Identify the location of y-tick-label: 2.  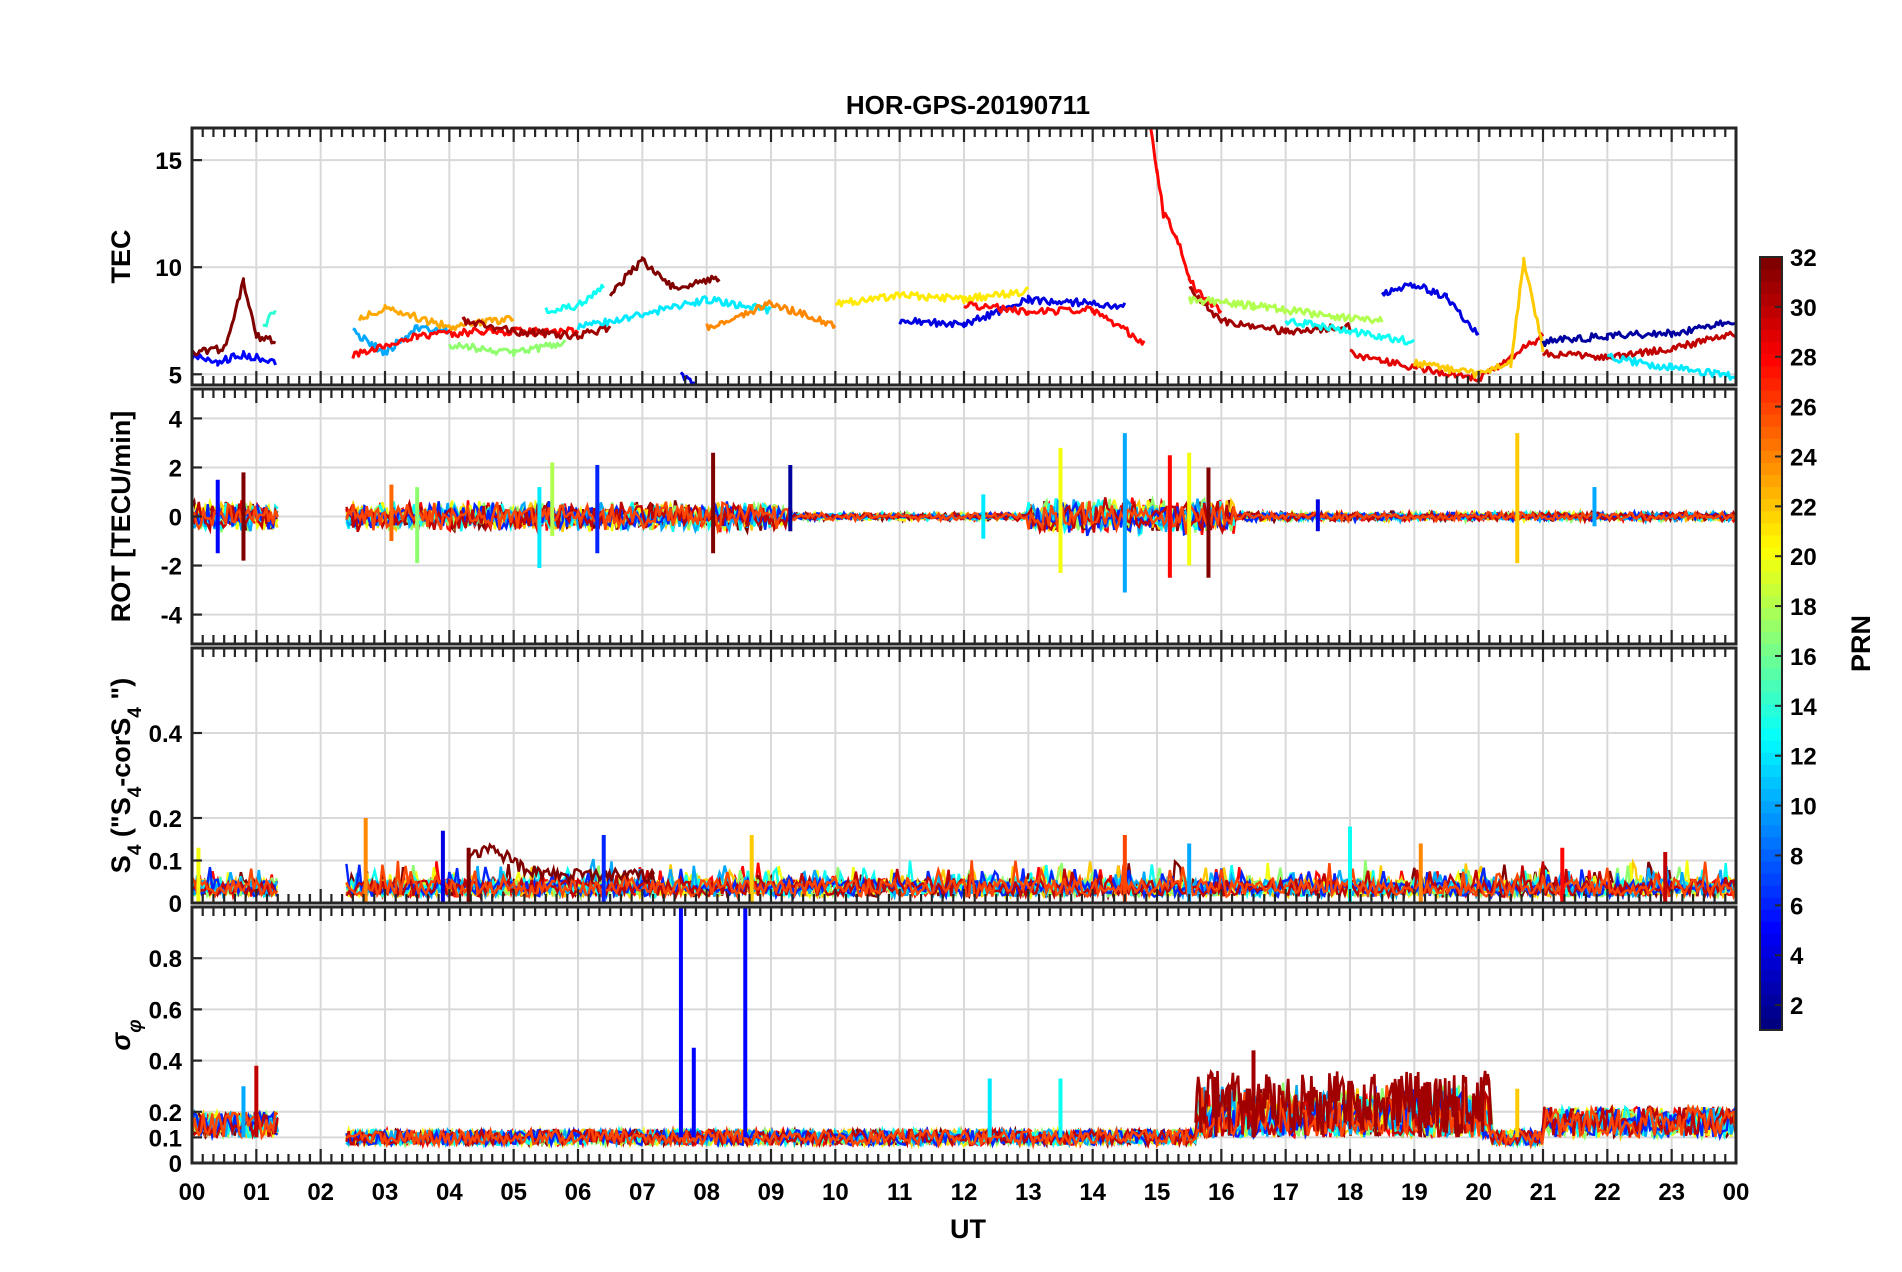
(175, 468).